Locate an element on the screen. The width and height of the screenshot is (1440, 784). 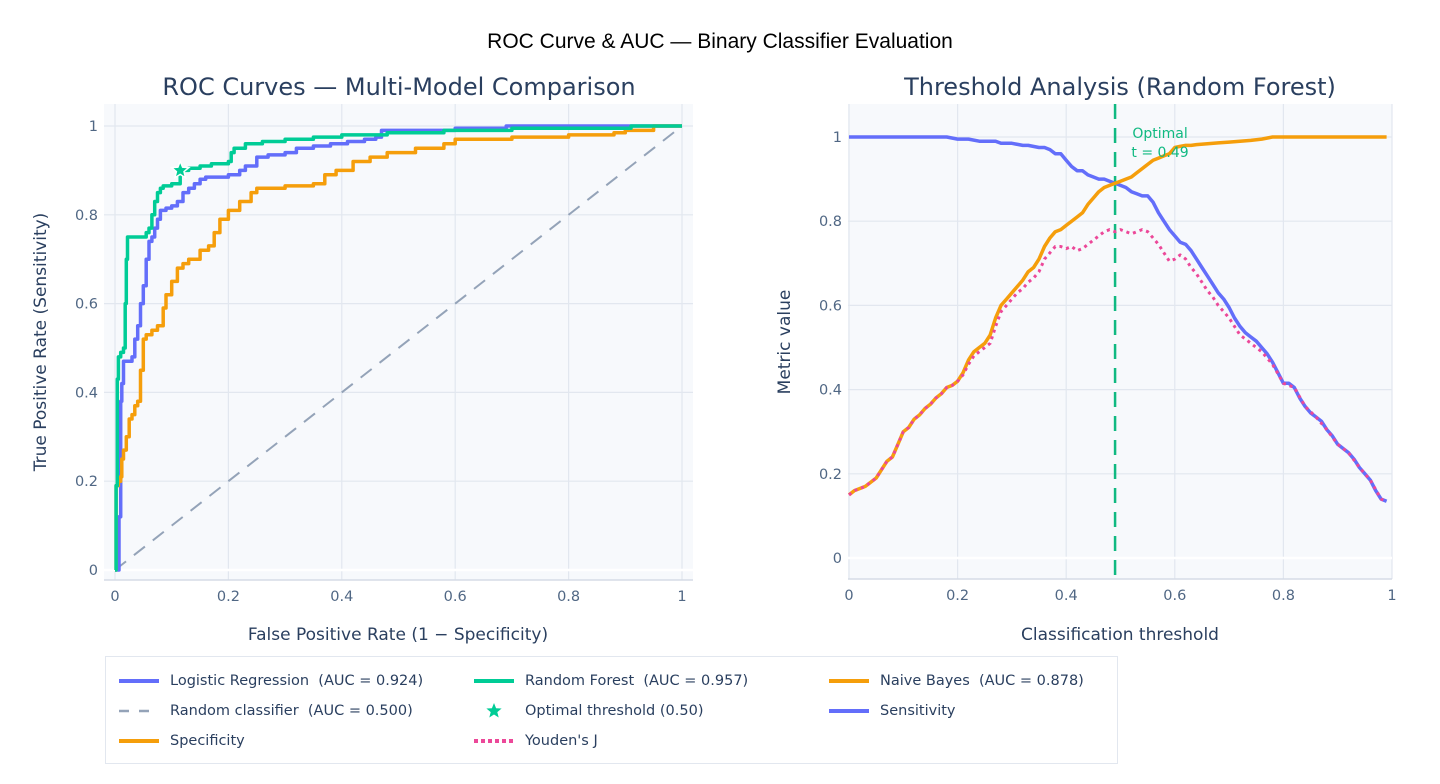
legend-item: Specificity is located at coordinates (180, 741).